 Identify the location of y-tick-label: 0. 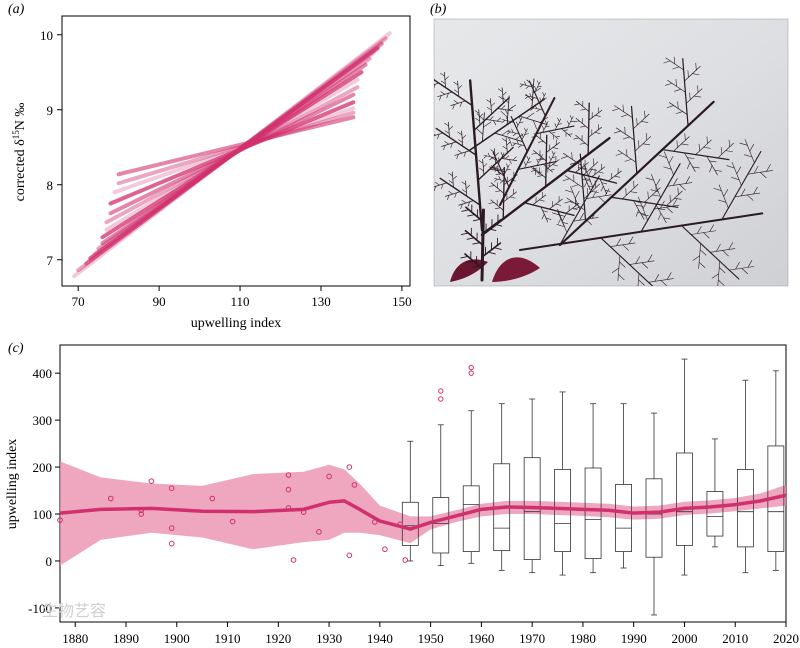
(49, 561).